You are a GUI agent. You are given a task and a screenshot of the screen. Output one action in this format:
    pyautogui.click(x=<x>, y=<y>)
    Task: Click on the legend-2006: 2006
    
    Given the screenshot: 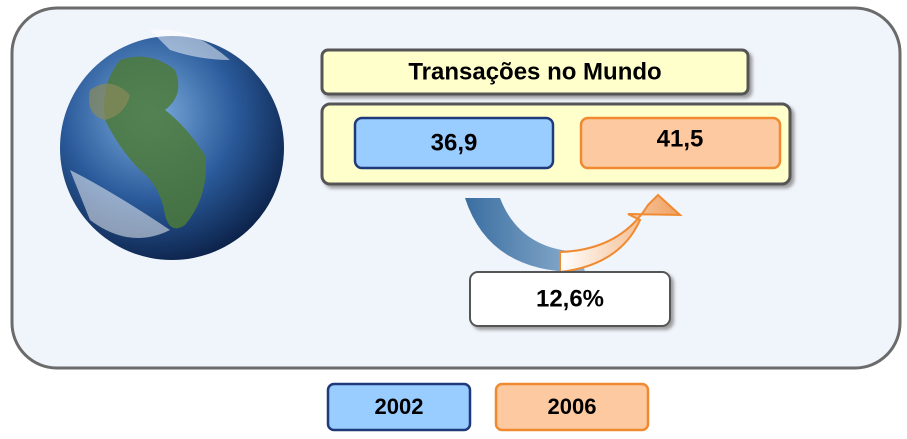 What is the action you would take?
    pyautogui.click(x=572, y=406)
    